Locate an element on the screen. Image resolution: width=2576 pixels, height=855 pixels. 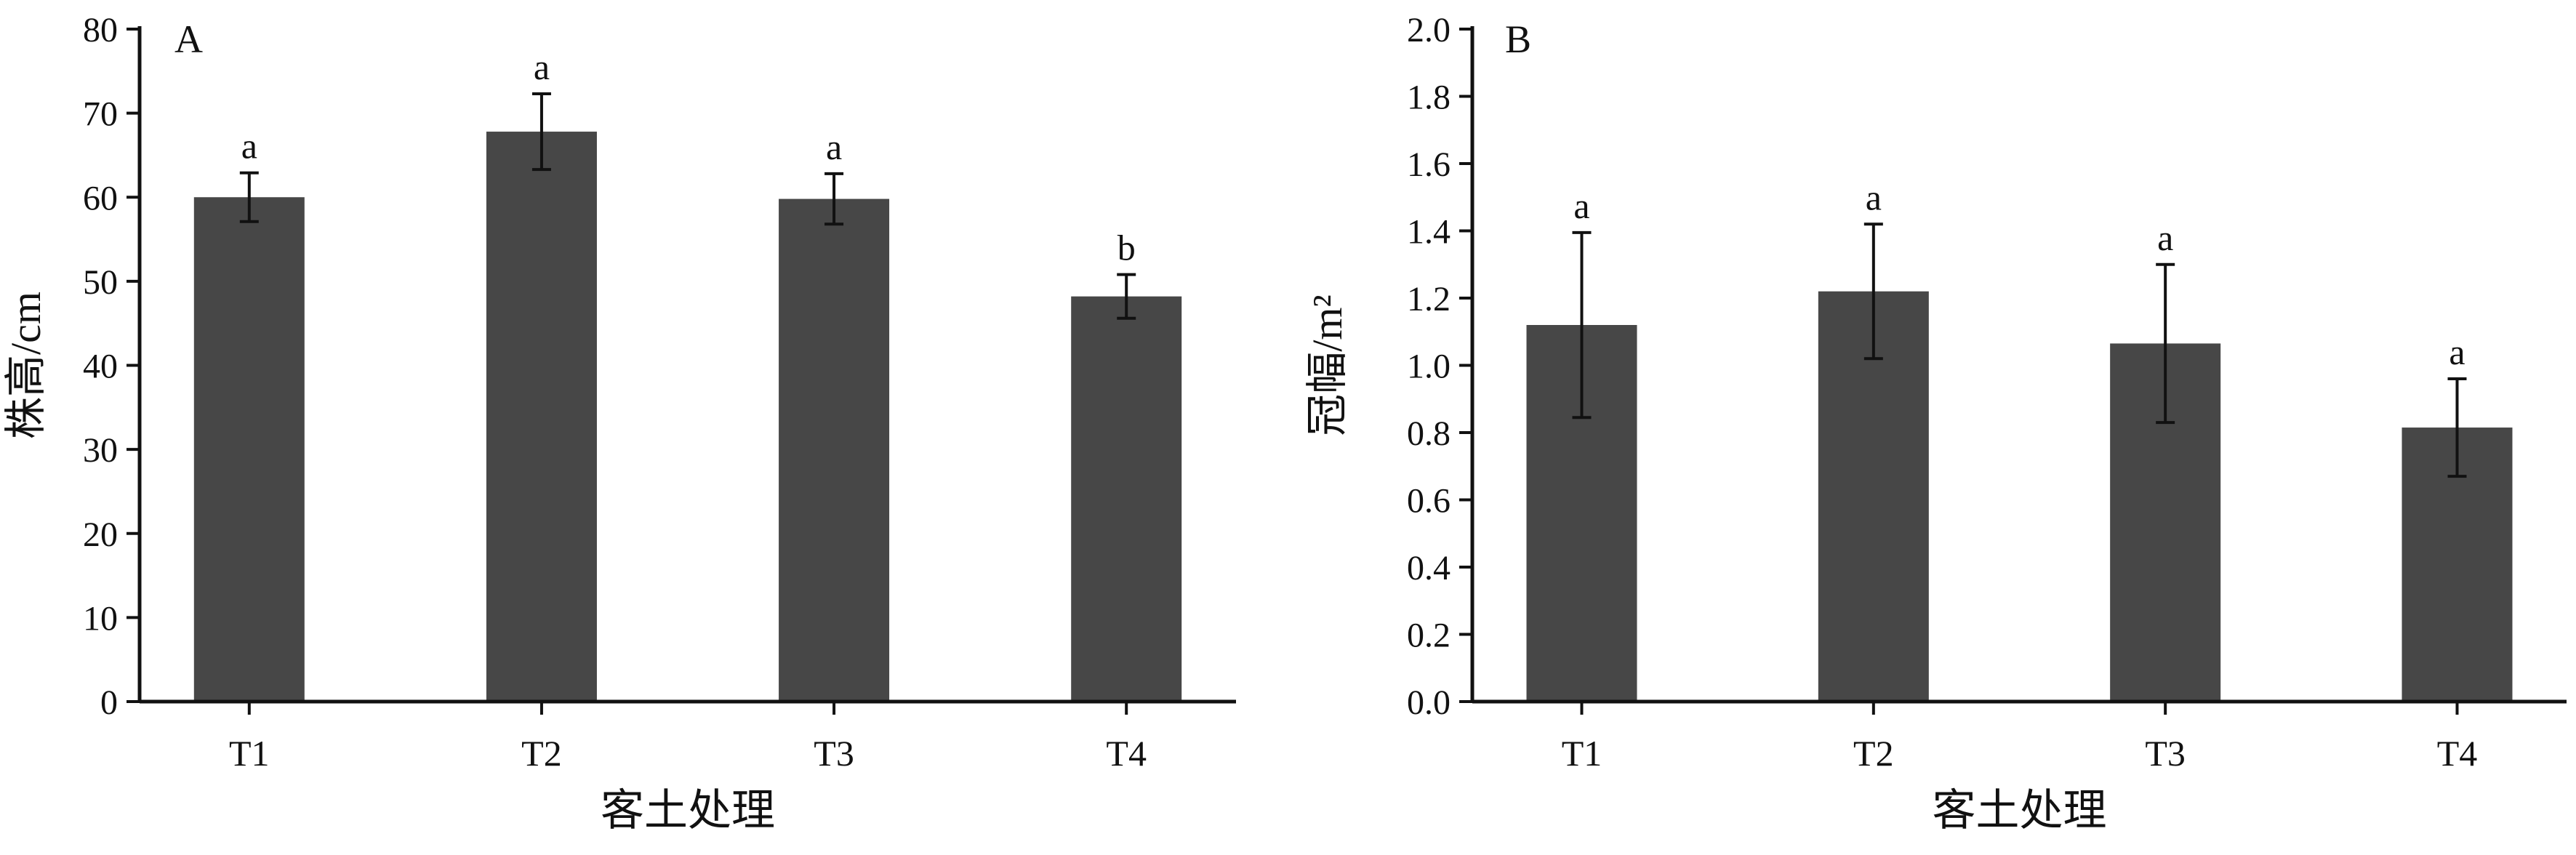
y-tick-label: 1.2 is located at coordinates (1429, 299).